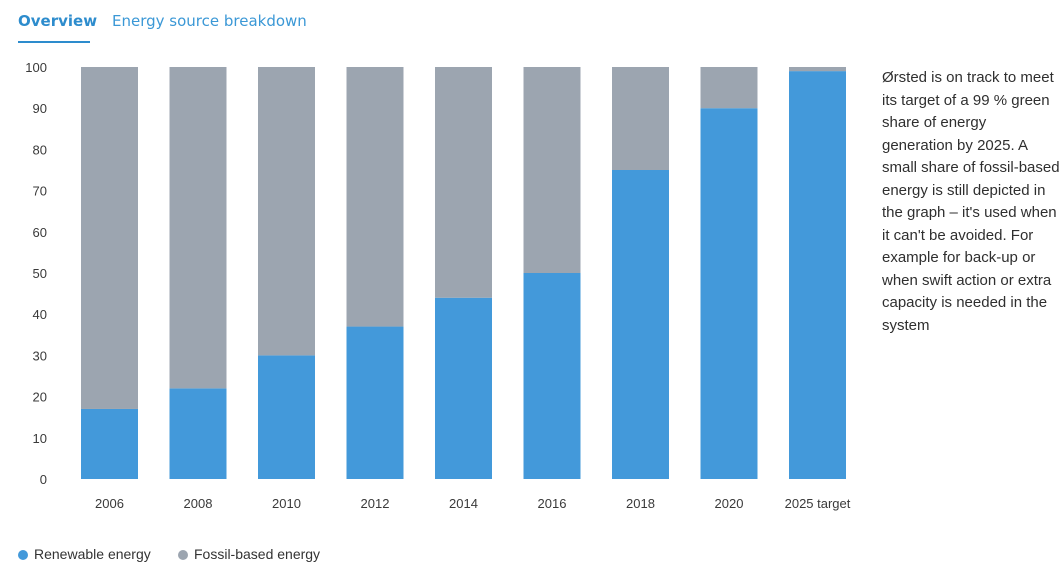  I want to click on legend-item-renewable: Renewable energy, so click(84, 554).